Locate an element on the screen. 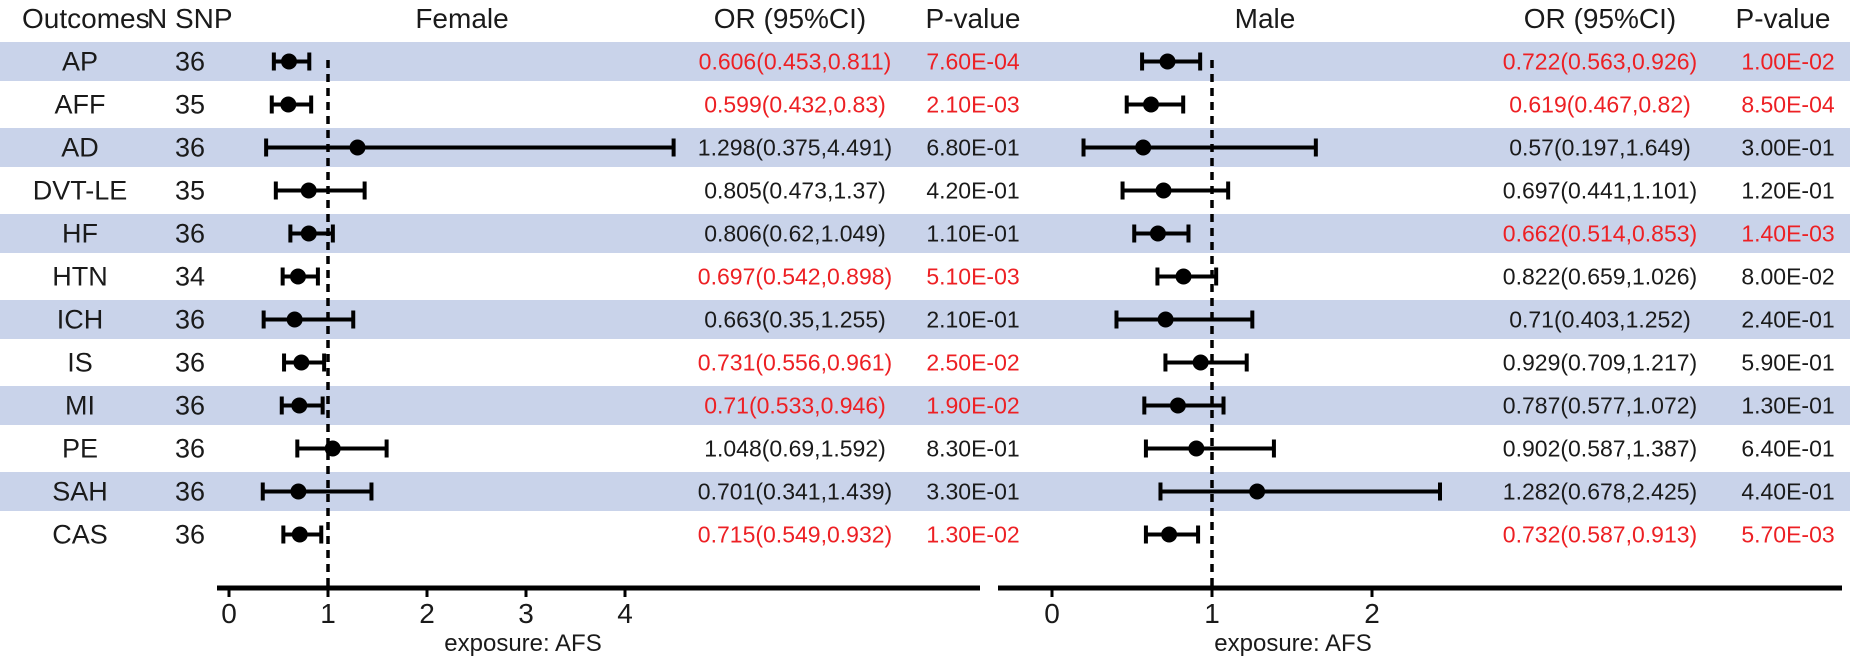 The height and width of the screenshot is (668, 1850). panel-header-male: Male is located at coordinates (1265, 18).